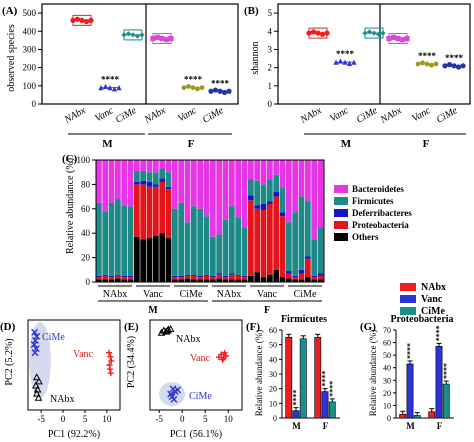 This screenshot has width=474, height=442. I want to click on a-sex-m: M, so click(107, 144).